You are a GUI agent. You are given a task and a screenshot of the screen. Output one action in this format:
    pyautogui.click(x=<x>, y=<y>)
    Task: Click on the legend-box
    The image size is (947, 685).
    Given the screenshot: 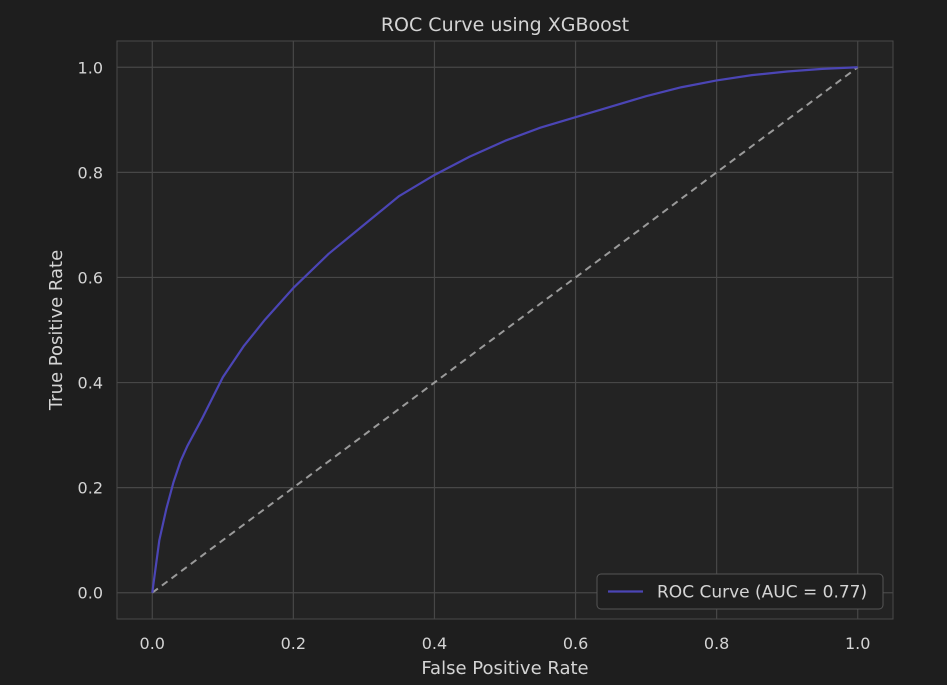 What is the action you would take?
    pyautogui.click(x=740, y=591)
    